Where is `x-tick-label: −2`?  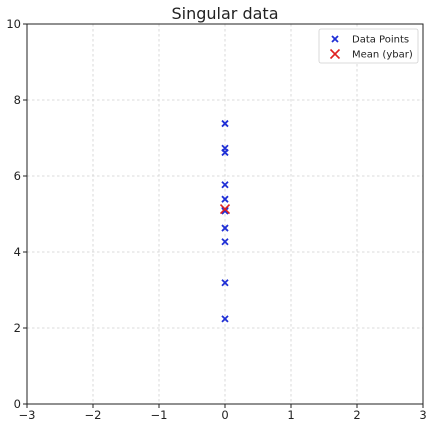 x-tick-label: −2 is located at coordinates (93, 415).